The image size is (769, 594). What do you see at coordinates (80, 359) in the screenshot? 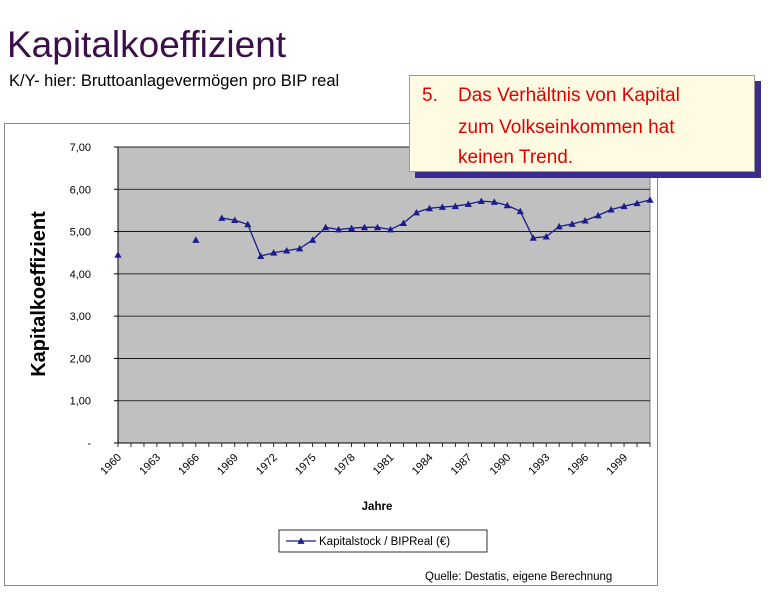
I see `y-tick-label: 2,00` at bounding box center [80, 359].